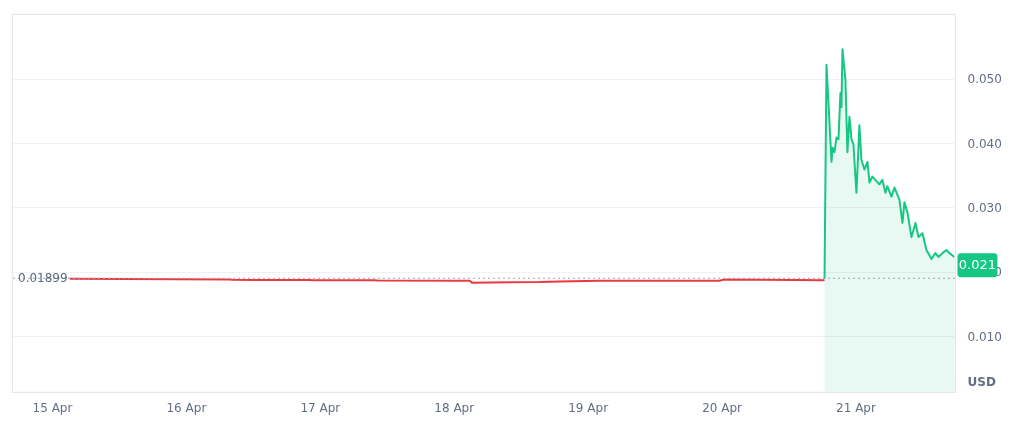 The height and width of the screenshot is (423, 1024). I want to click on y-tick-label: 0.040, so click(984, 143).